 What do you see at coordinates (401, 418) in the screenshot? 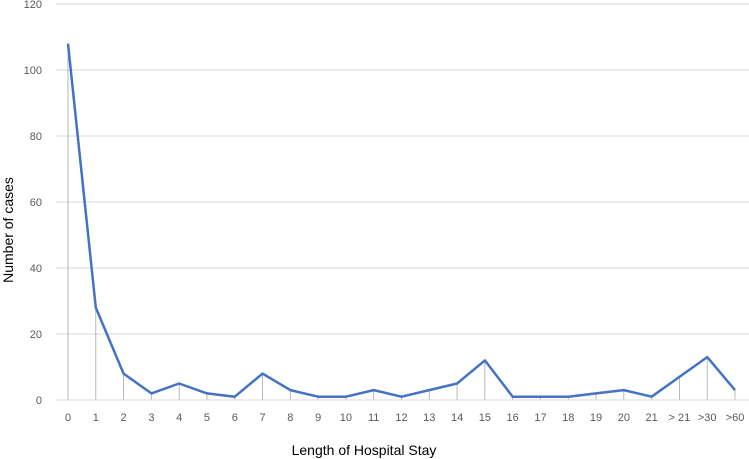
I see `x-tick-label: 12` at bounding box center [401, 418].